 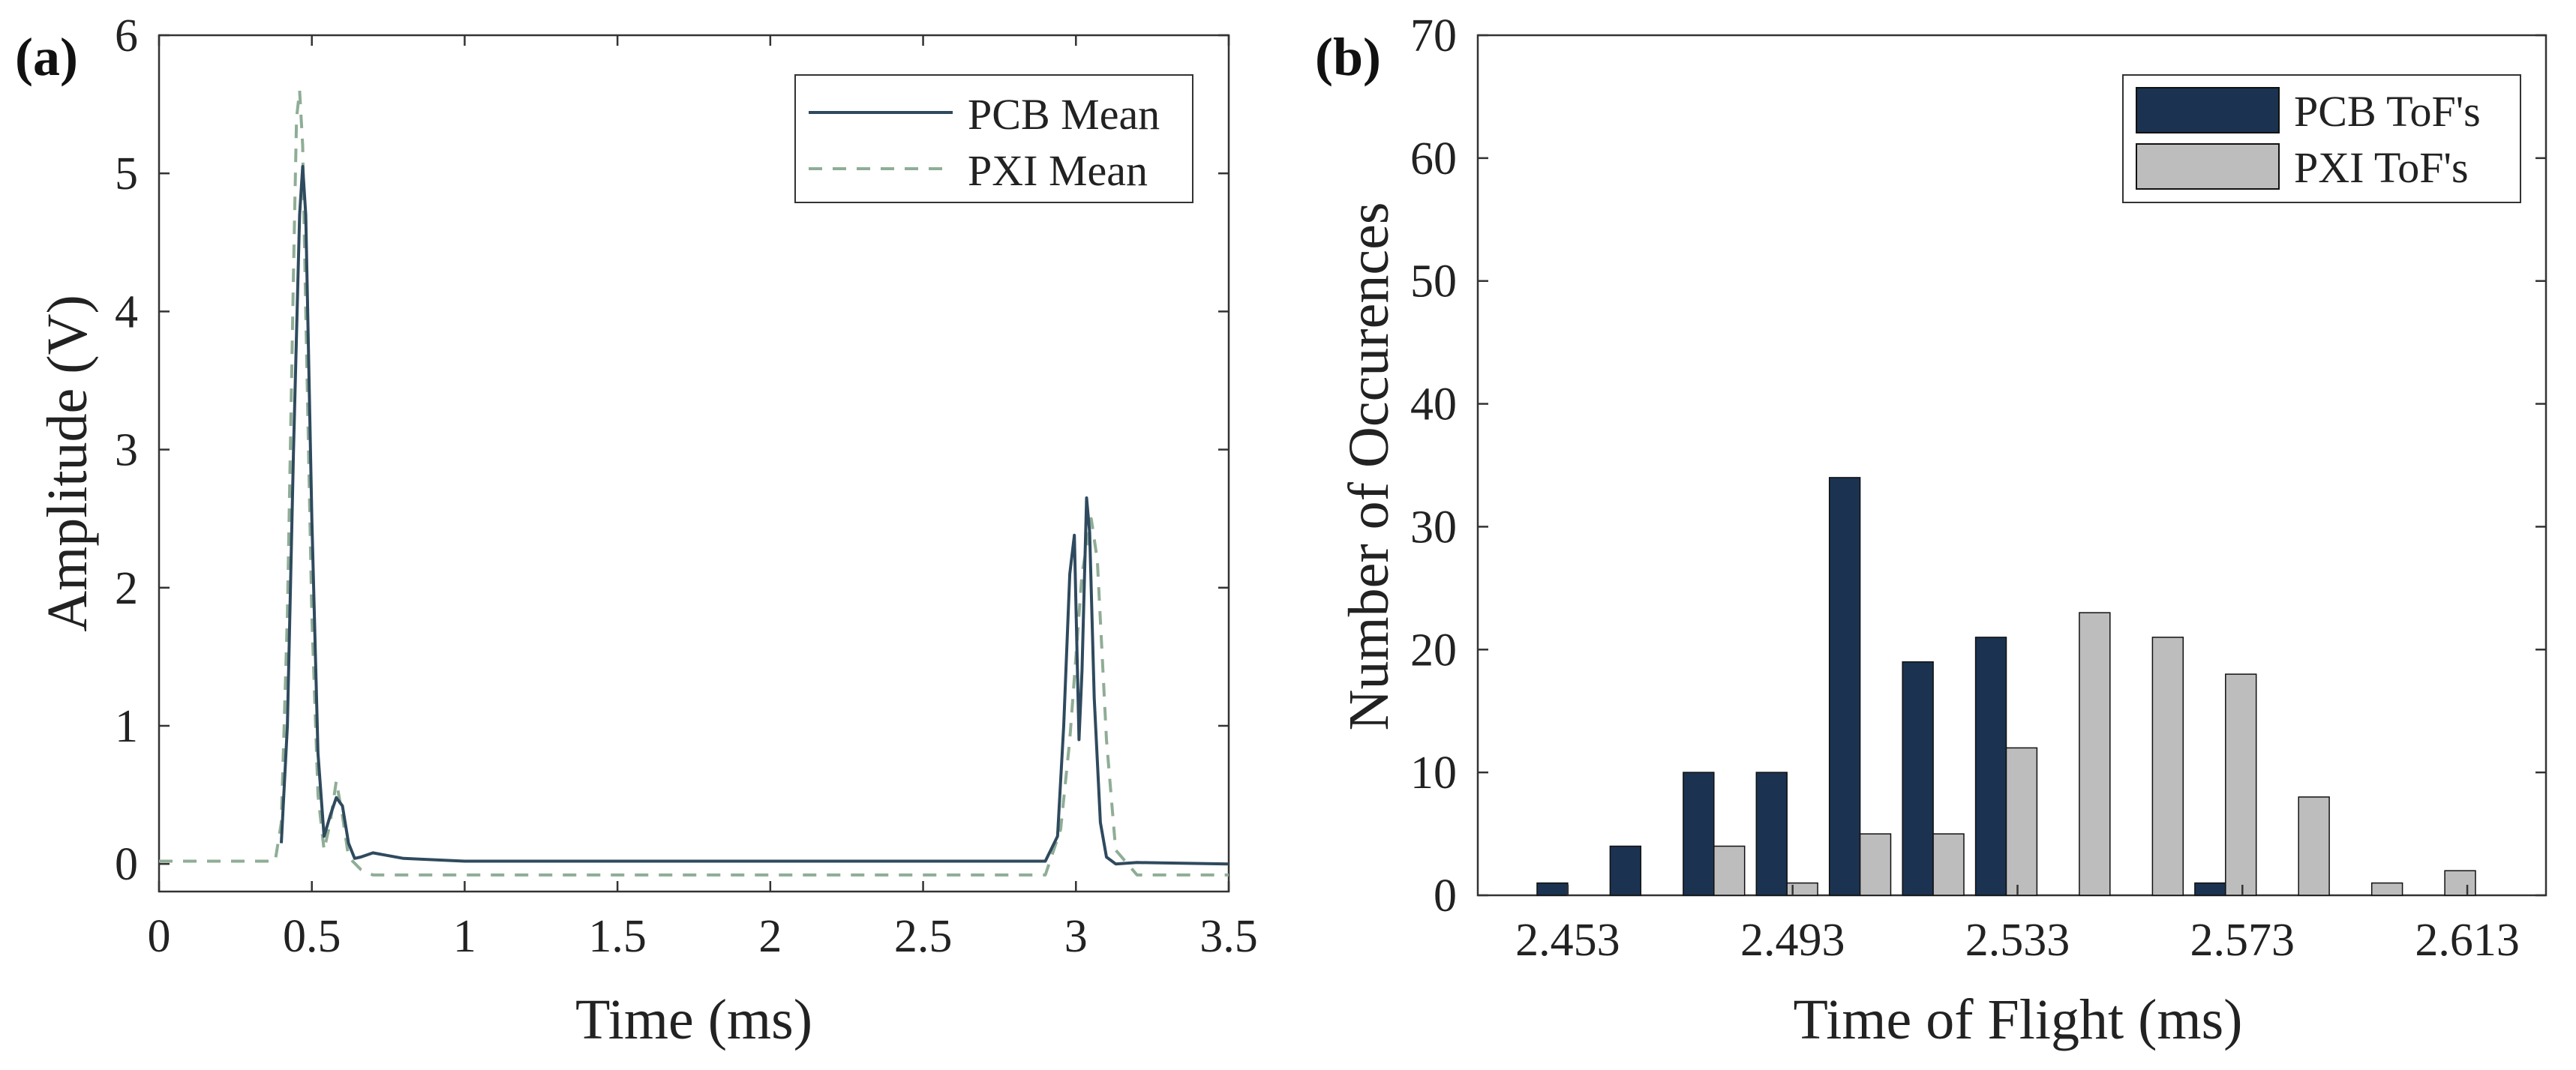 I want to click on panel-b-bars, so click(x=2006, y=686).